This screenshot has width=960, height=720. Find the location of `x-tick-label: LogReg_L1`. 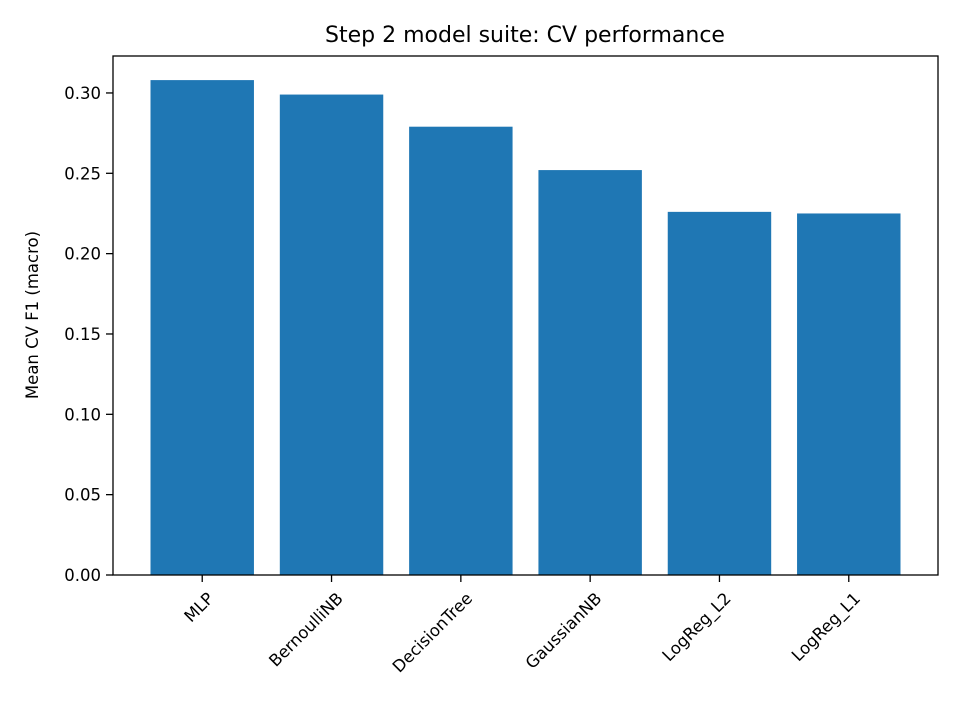

x-tick-label: LogReg_L1 is located at coordinates (826, 627).